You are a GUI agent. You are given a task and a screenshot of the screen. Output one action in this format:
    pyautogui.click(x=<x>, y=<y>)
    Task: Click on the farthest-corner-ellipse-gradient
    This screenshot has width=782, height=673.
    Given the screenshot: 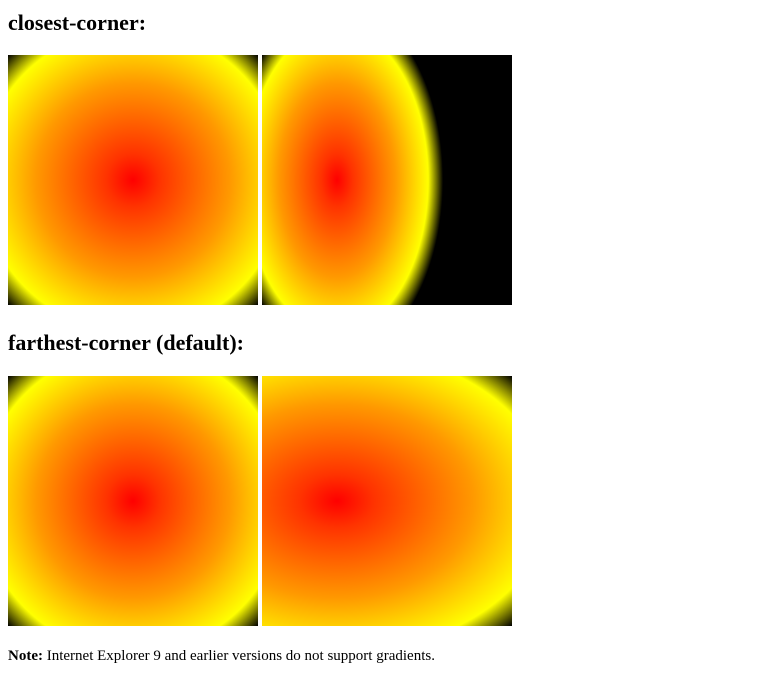 What is the action you would take?
    pyautogui.click(x=387, y=501)
    